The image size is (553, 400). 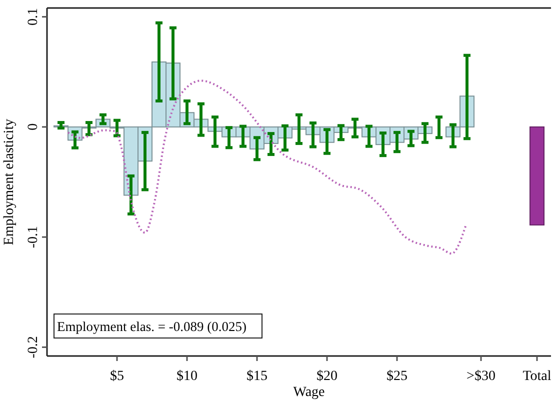 I want to click on x-axis-title: Wage, so click(x=309, y=392).